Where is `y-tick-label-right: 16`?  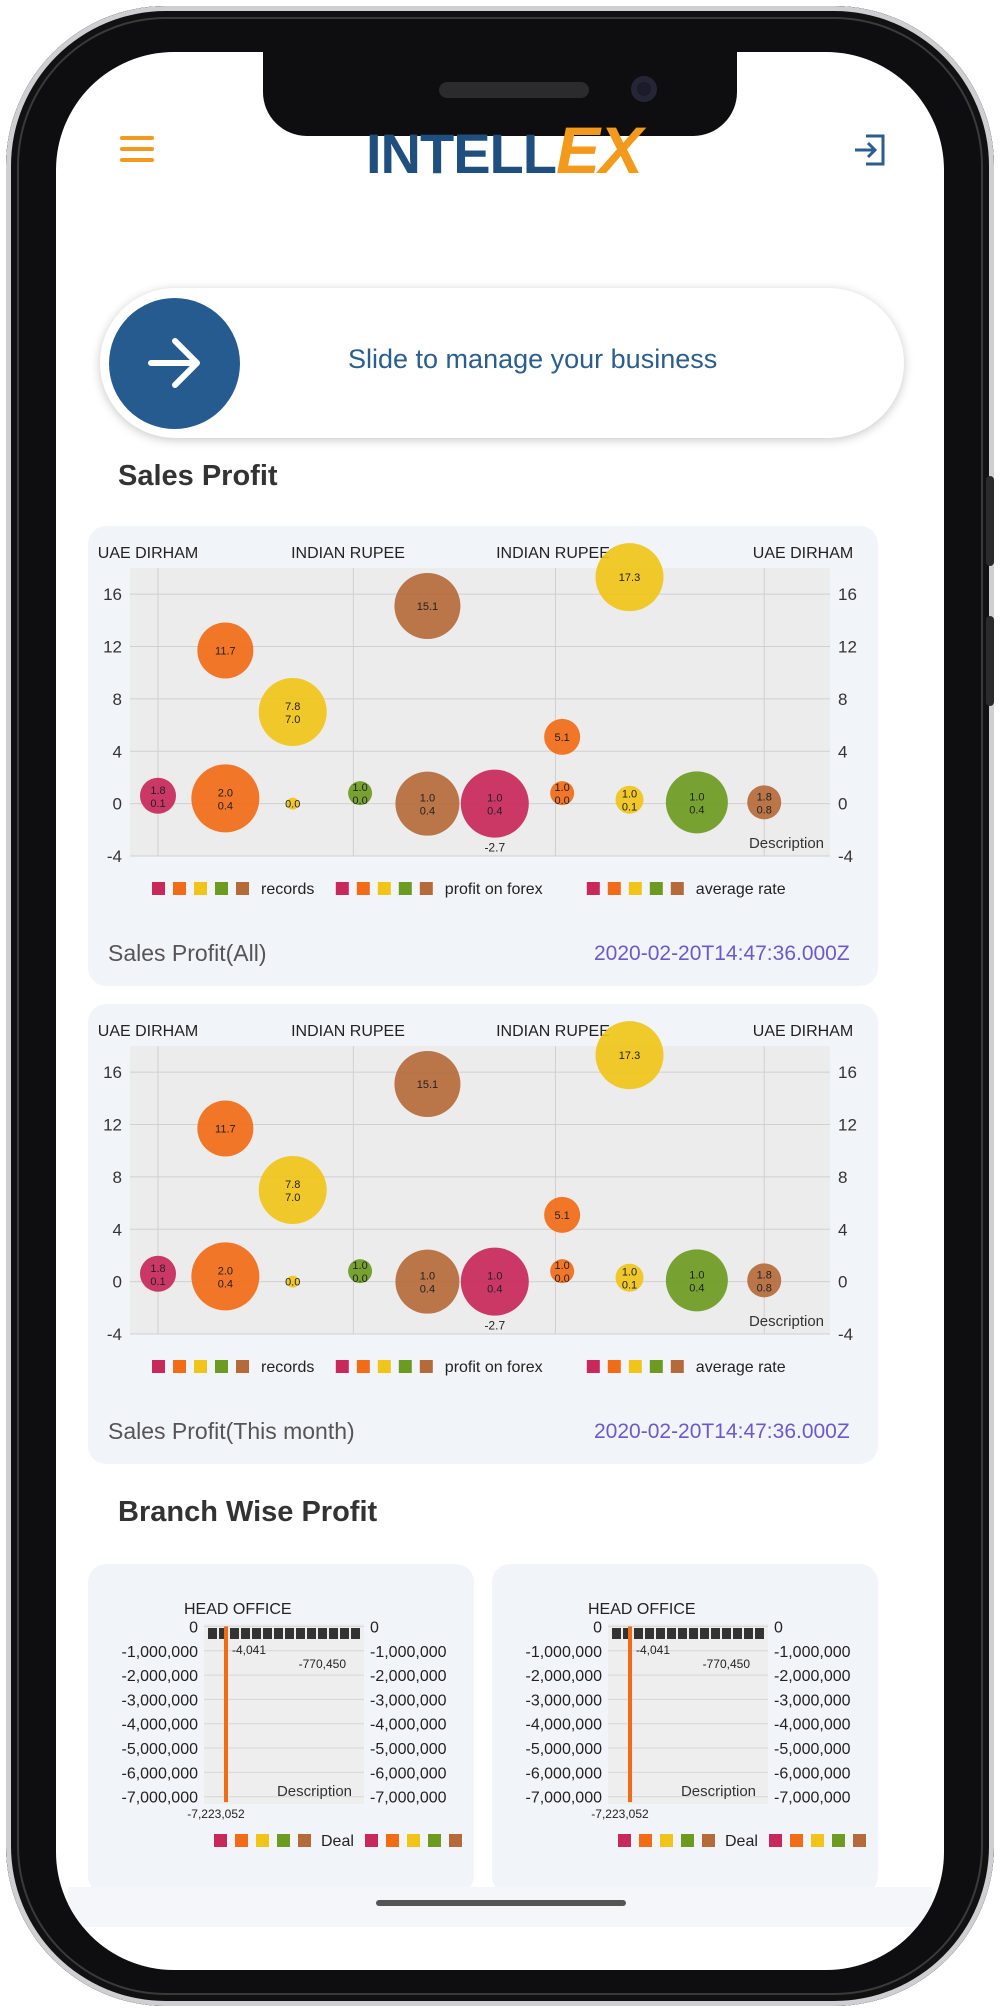 y-tick-label-right: 16 is located at coordinates (847, 594).